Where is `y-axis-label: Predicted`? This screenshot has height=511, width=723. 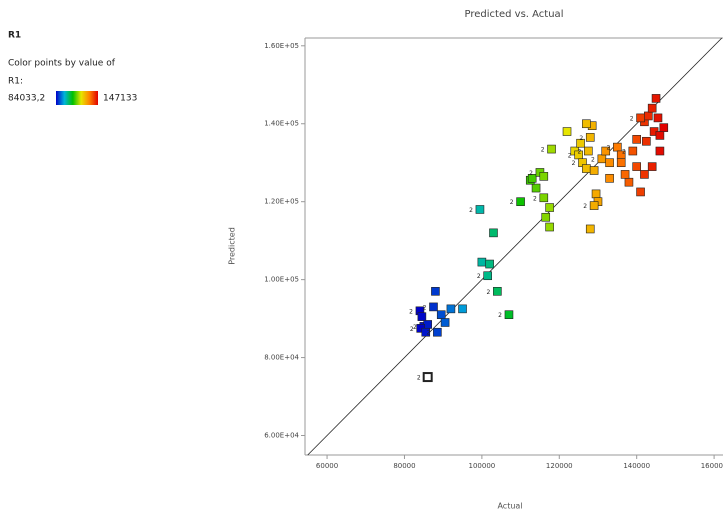 y-axis-label: Predicted is located at coordinates (232, 246).